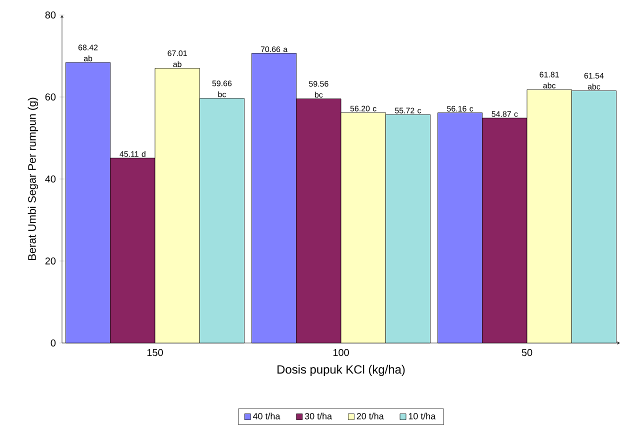 The width and height of the screenshot is (629, 439). I want to click on y-tick-label: 80, so click(50, 15).